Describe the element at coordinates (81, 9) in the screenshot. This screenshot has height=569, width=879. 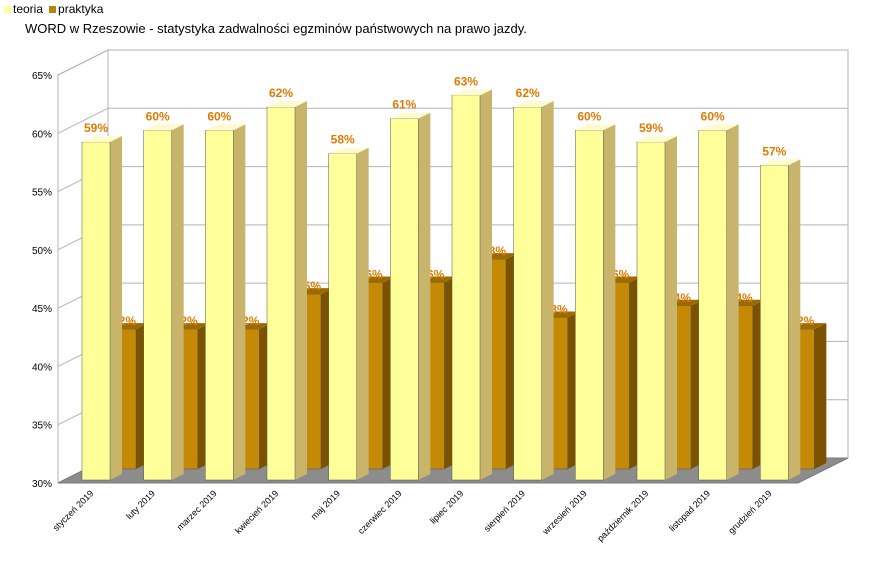
I see `legend-label-praktyka: praktyka` at that location.